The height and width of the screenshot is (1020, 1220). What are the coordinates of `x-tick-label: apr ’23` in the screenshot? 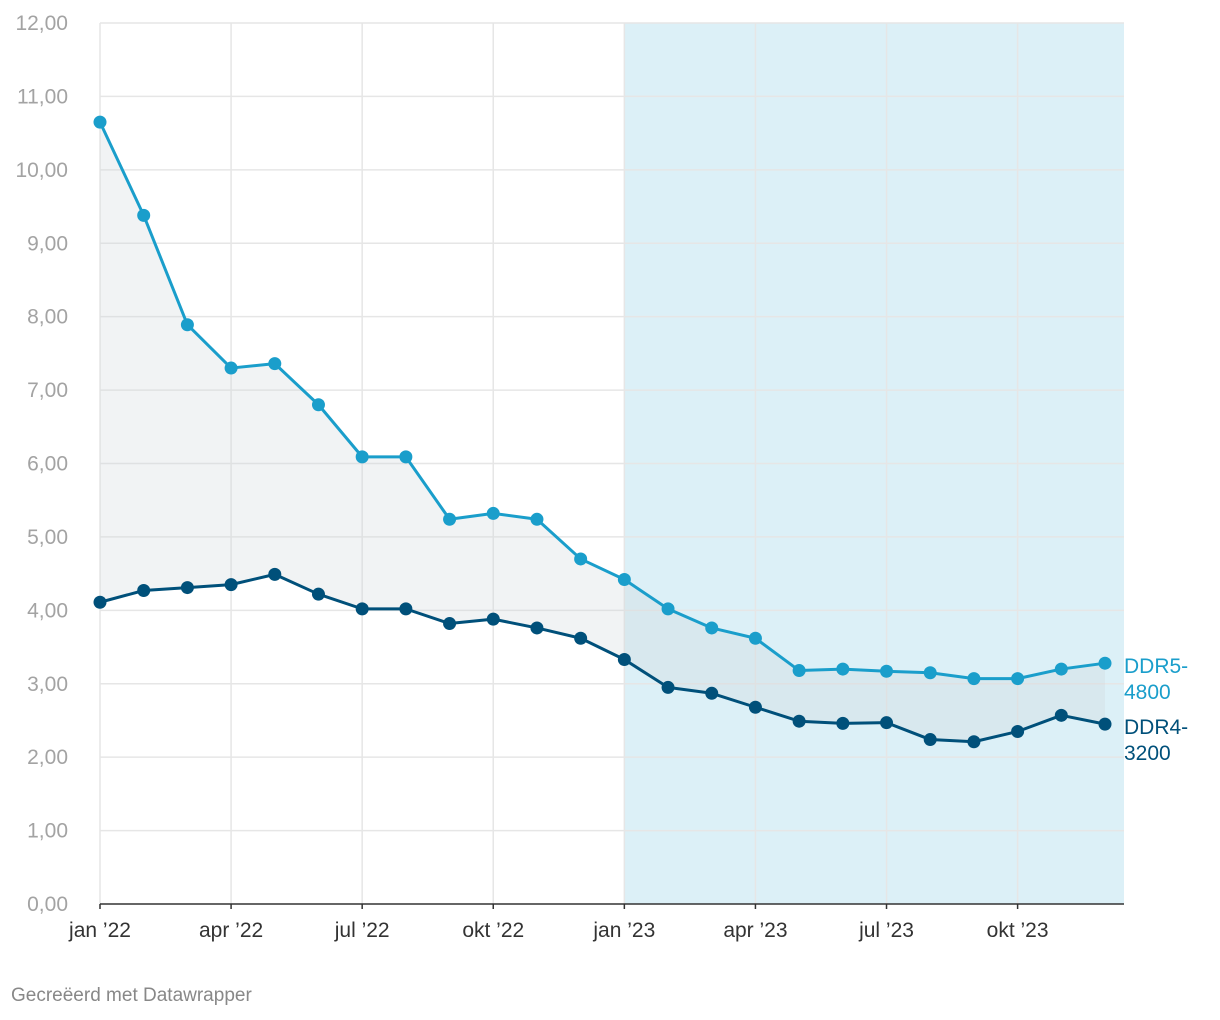 It's located at (755, 930).